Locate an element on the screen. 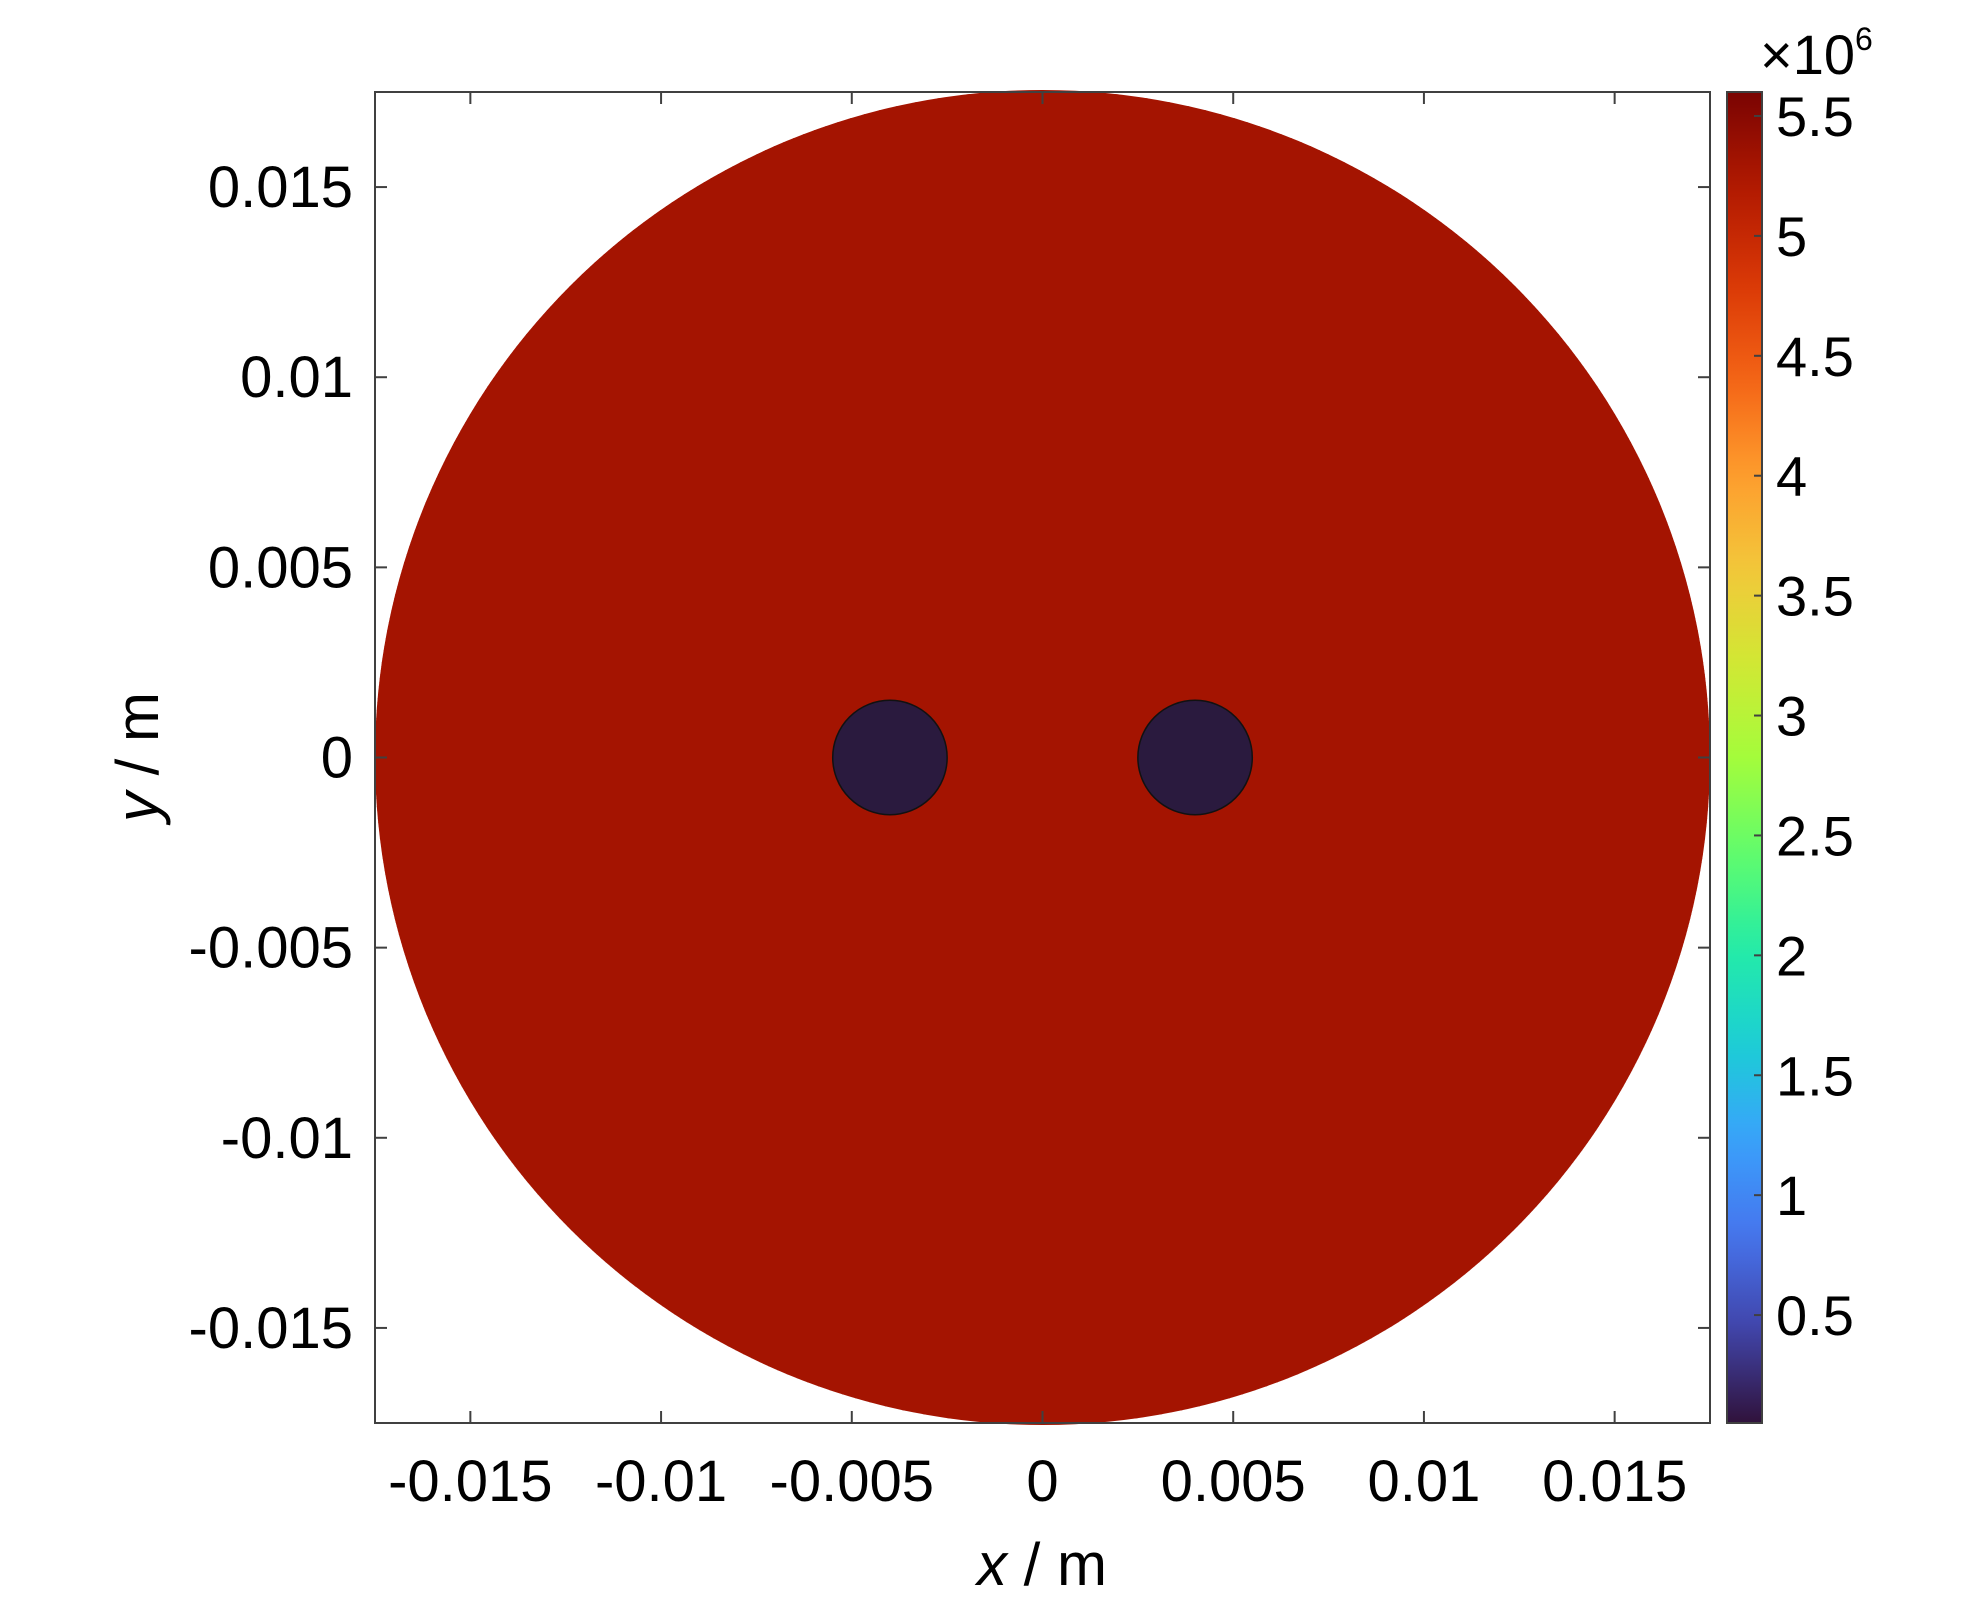  y-axis-variable: y is located at coordinates (137, 807).